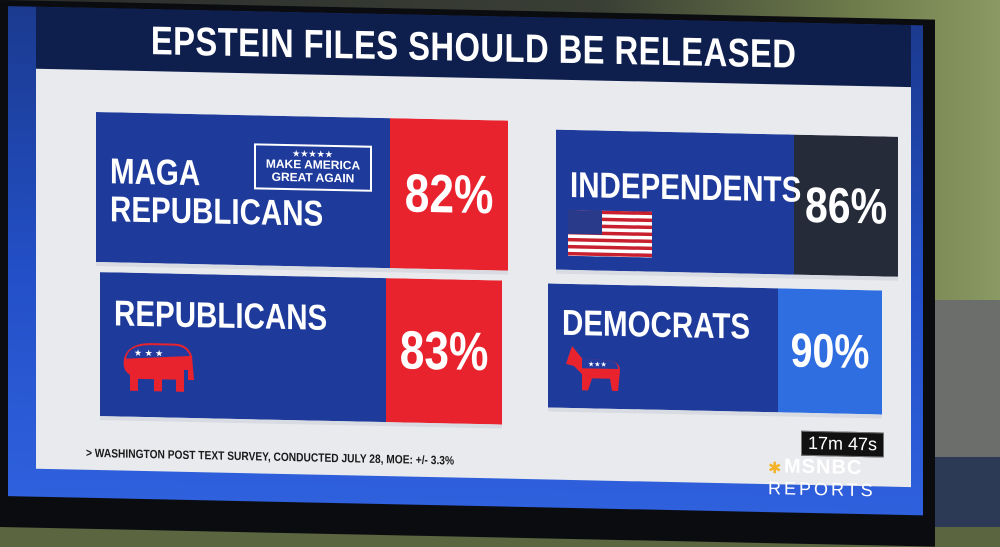 The width and height of the screenshot is (1000, 547). I want to click on value-box: 83%, so click(444, 351).